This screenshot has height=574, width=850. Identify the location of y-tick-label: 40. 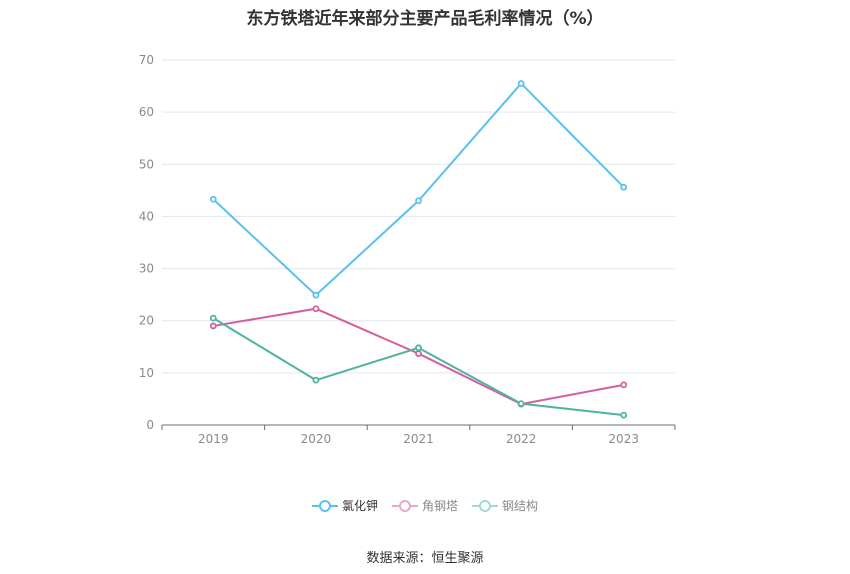
(146, 216).